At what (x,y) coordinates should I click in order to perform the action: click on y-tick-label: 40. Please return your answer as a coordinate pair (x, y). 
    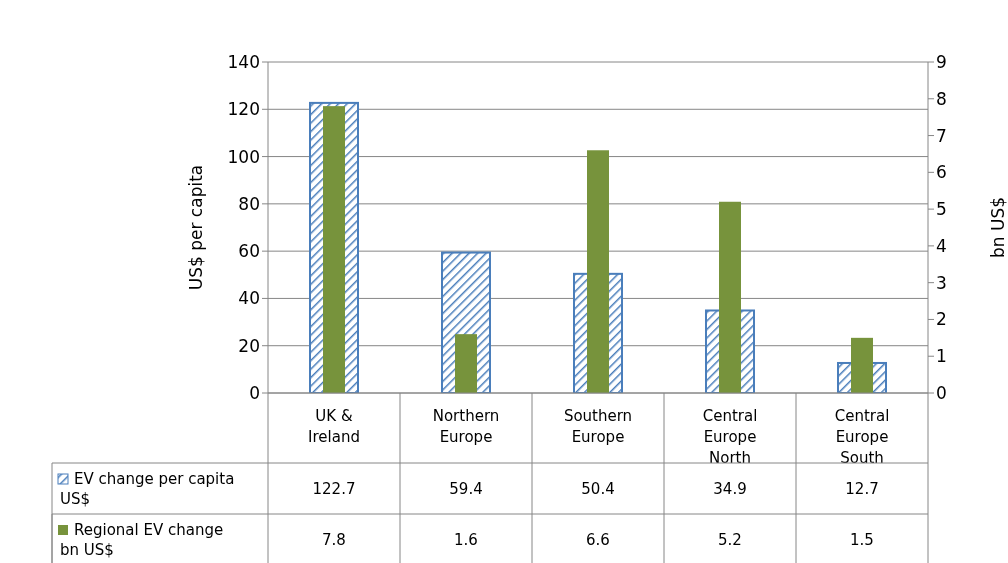
    Looking at the image, I should click on (249, 298).